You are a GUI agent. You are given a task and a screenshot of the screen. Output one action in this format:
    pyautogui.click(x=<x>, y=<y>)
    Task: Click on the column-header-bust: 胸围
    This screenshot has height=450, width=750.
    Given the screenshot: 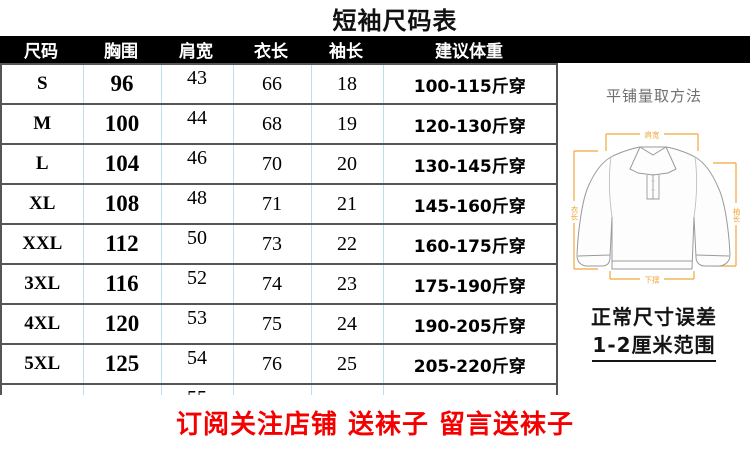 What is the action you would take?
    pyautogui.click(x=121, y=52)
    